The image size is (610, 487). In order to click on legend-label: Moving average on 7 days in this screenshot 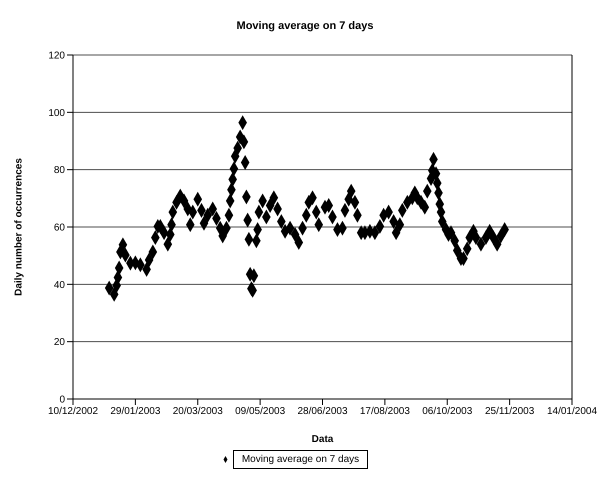, I will do `click(300, 459)`.